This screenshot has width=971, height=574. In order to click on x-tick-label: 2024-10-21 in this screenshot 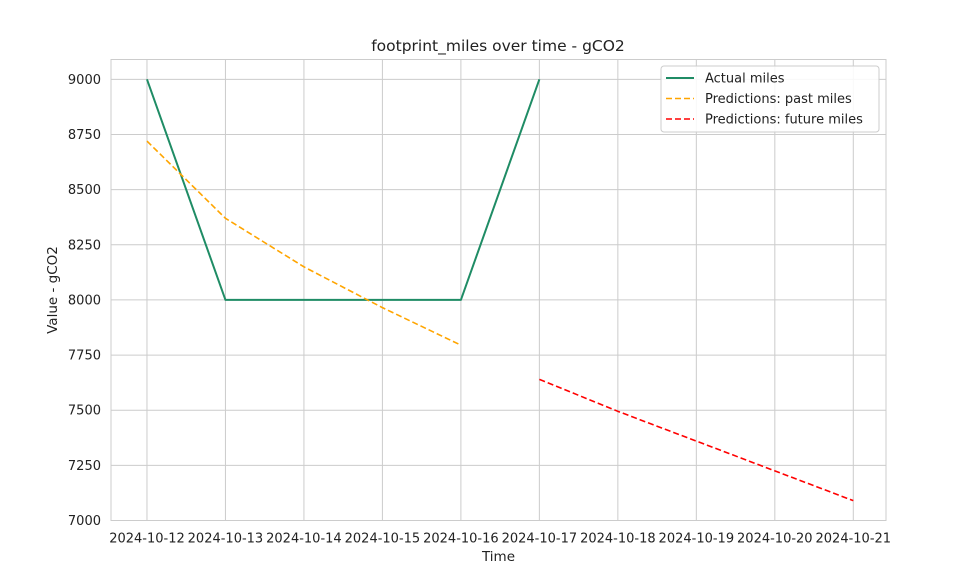, I will do `click(854, 539)`.